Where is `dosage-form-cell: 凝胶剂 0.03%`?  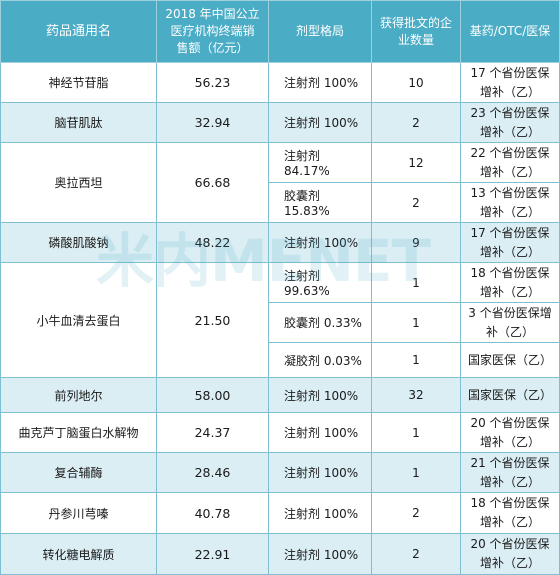
dosage-form-cell: 凝胶剂 0.03% is located at coordinates (320, 360).